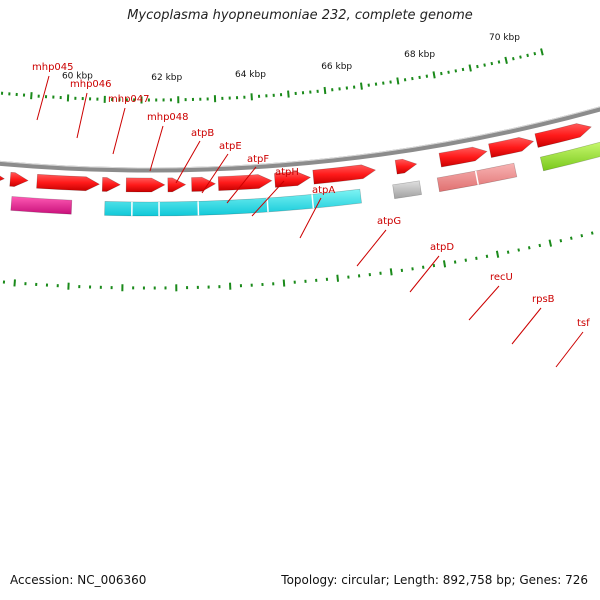  I want to click on gene-gray, so click(407, 190).